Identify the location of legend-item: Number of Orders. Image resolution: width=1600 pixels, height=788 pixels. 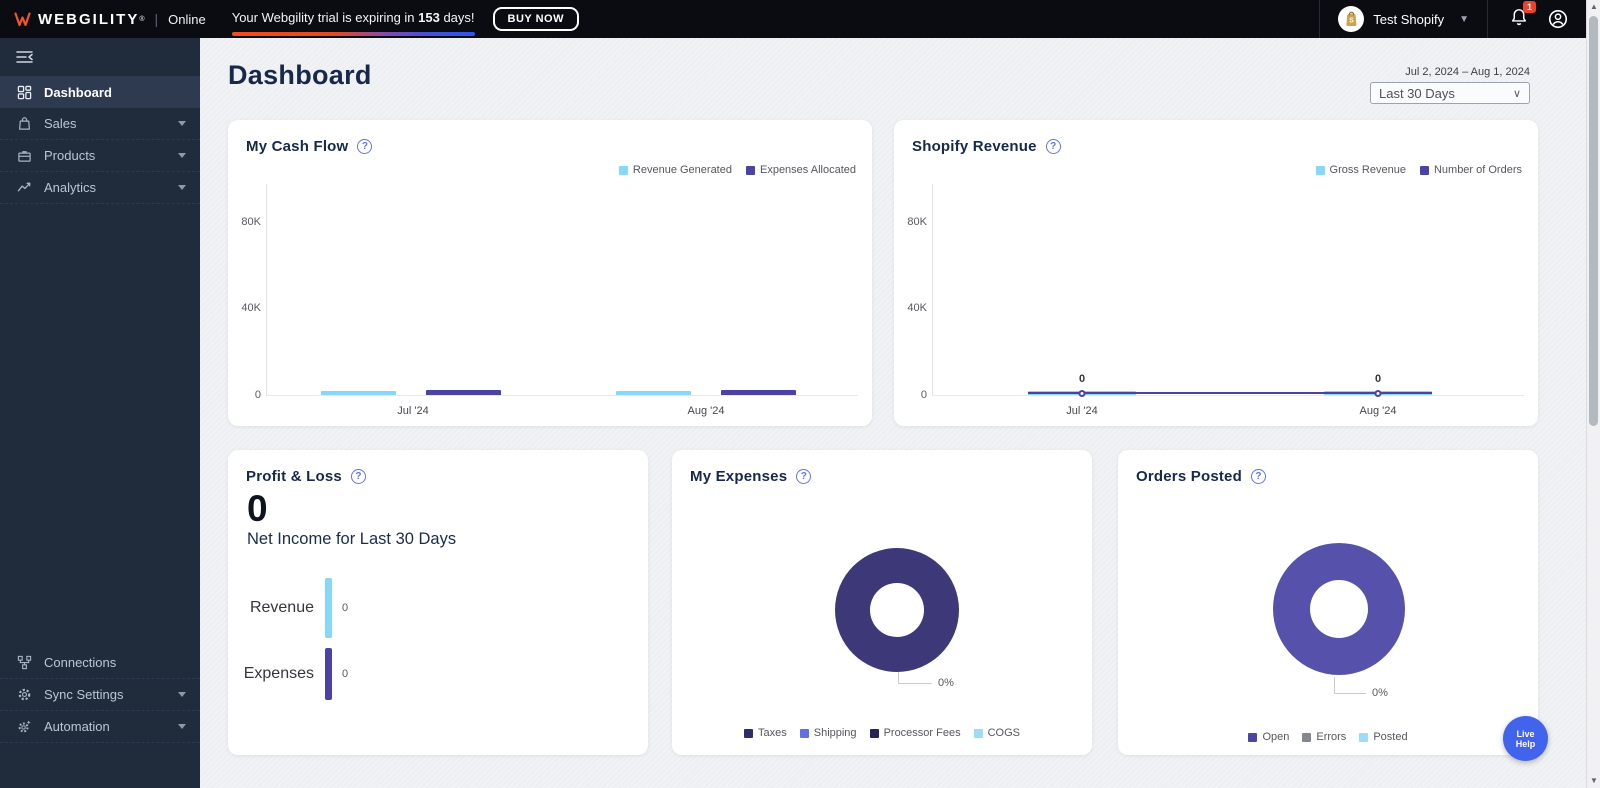
(1470, 170).